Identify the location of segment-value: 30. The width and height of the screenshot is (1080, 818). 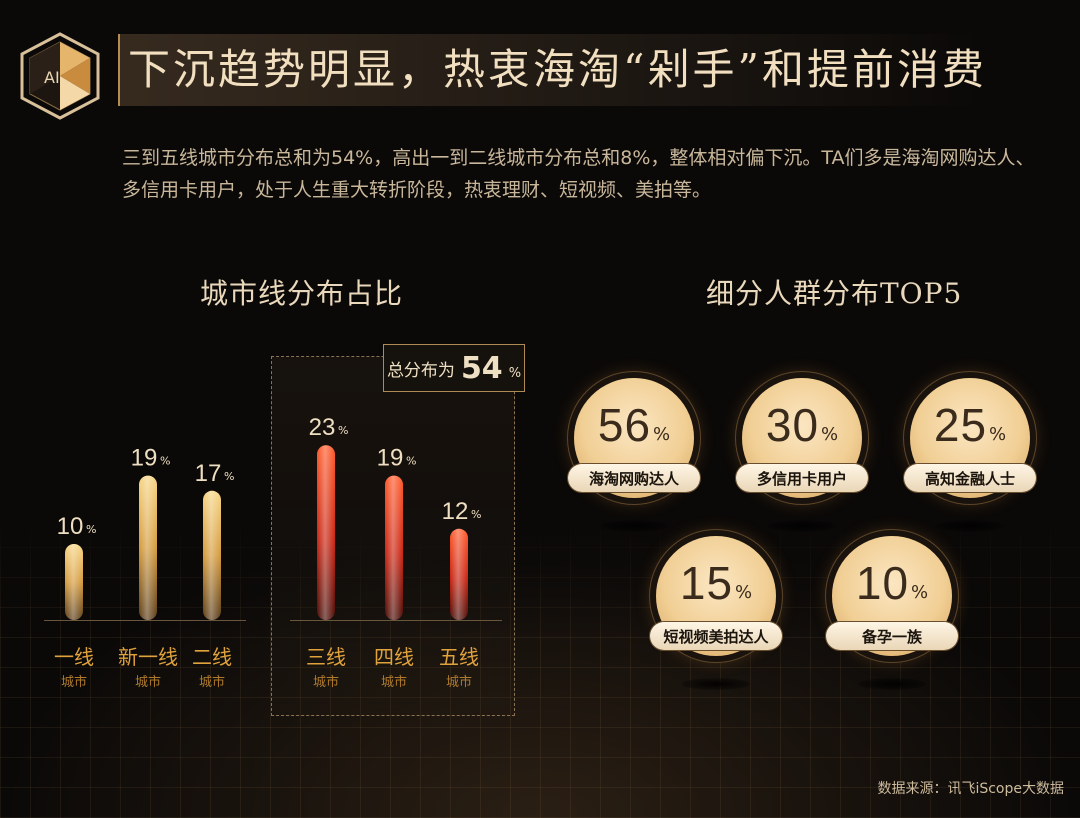
(792, 425).